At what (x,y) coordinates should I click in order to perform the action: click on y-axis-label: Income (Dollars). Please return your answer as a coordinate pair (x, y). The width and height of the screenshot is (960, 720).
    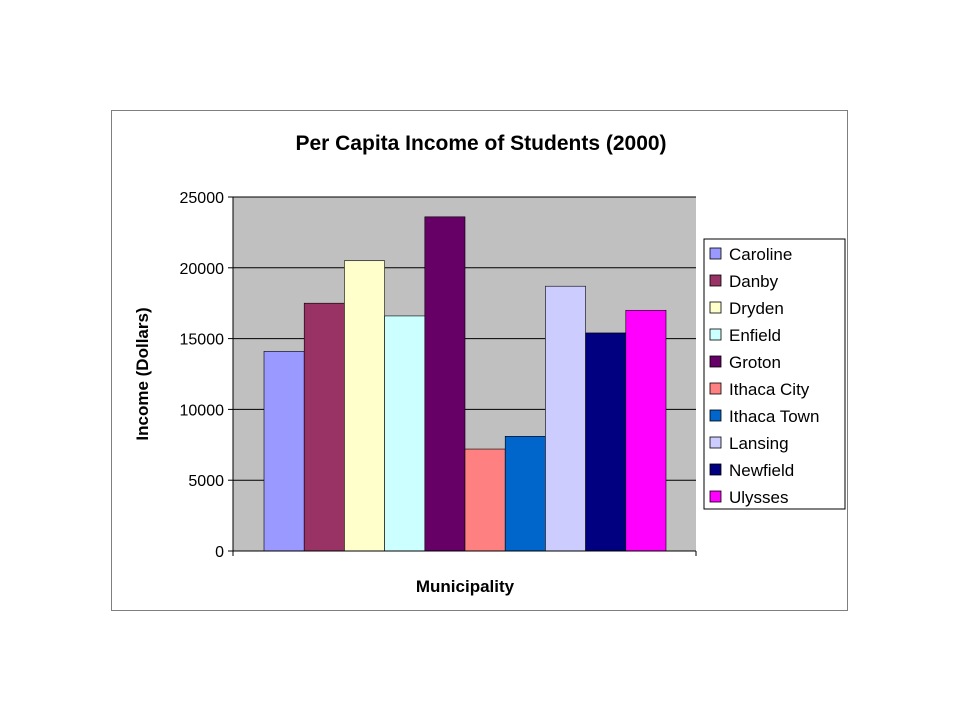
    Looking at the image, I should click on (142, 373).